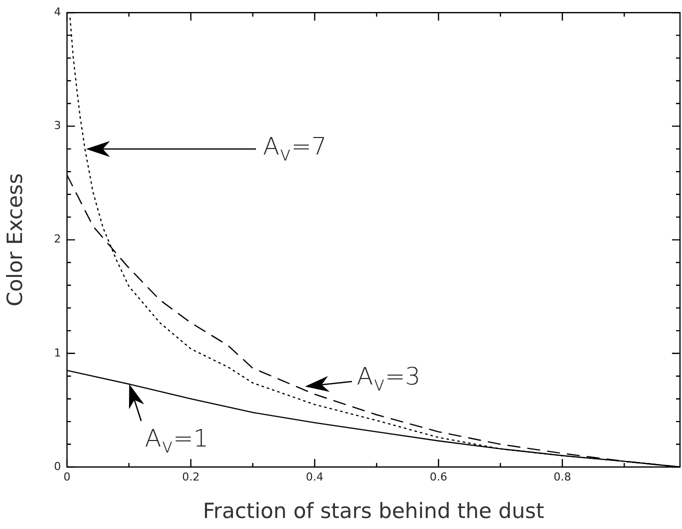 The width and height of the screenshot is (682, 529). What do you see at coordinates (563, 477) in the screenshot?
I see `x-tick-label: 0.8` at bounding box center [563, 477].